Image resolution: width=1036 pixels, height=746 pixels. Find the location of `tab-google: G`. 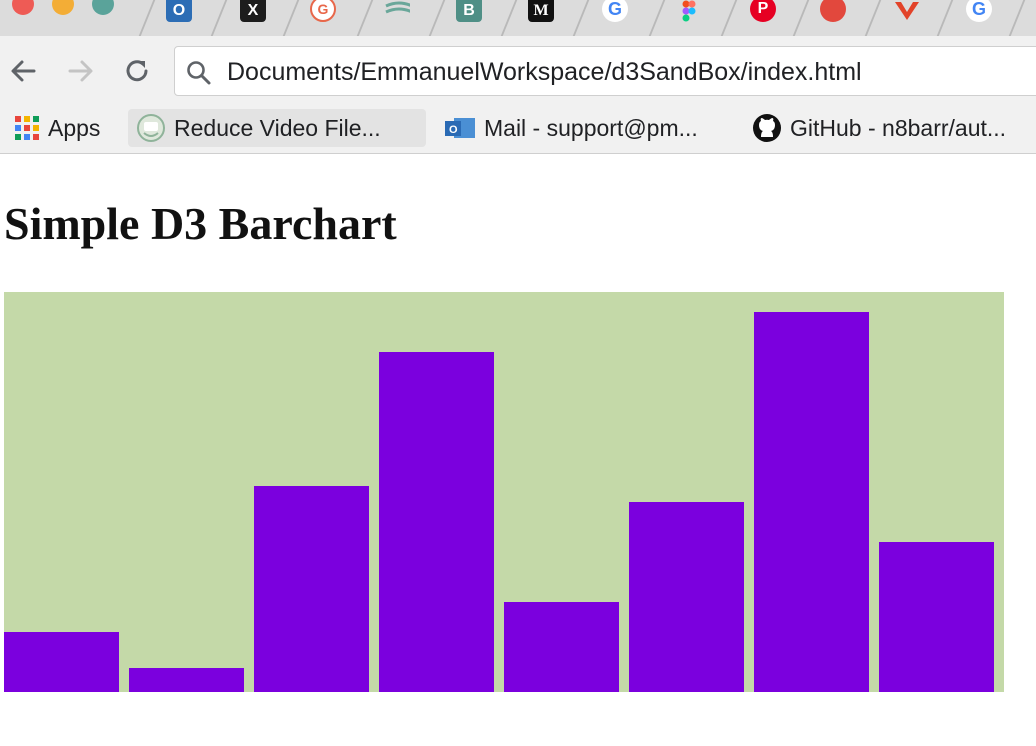

tab-google: G is located at coordinates (615, 11).